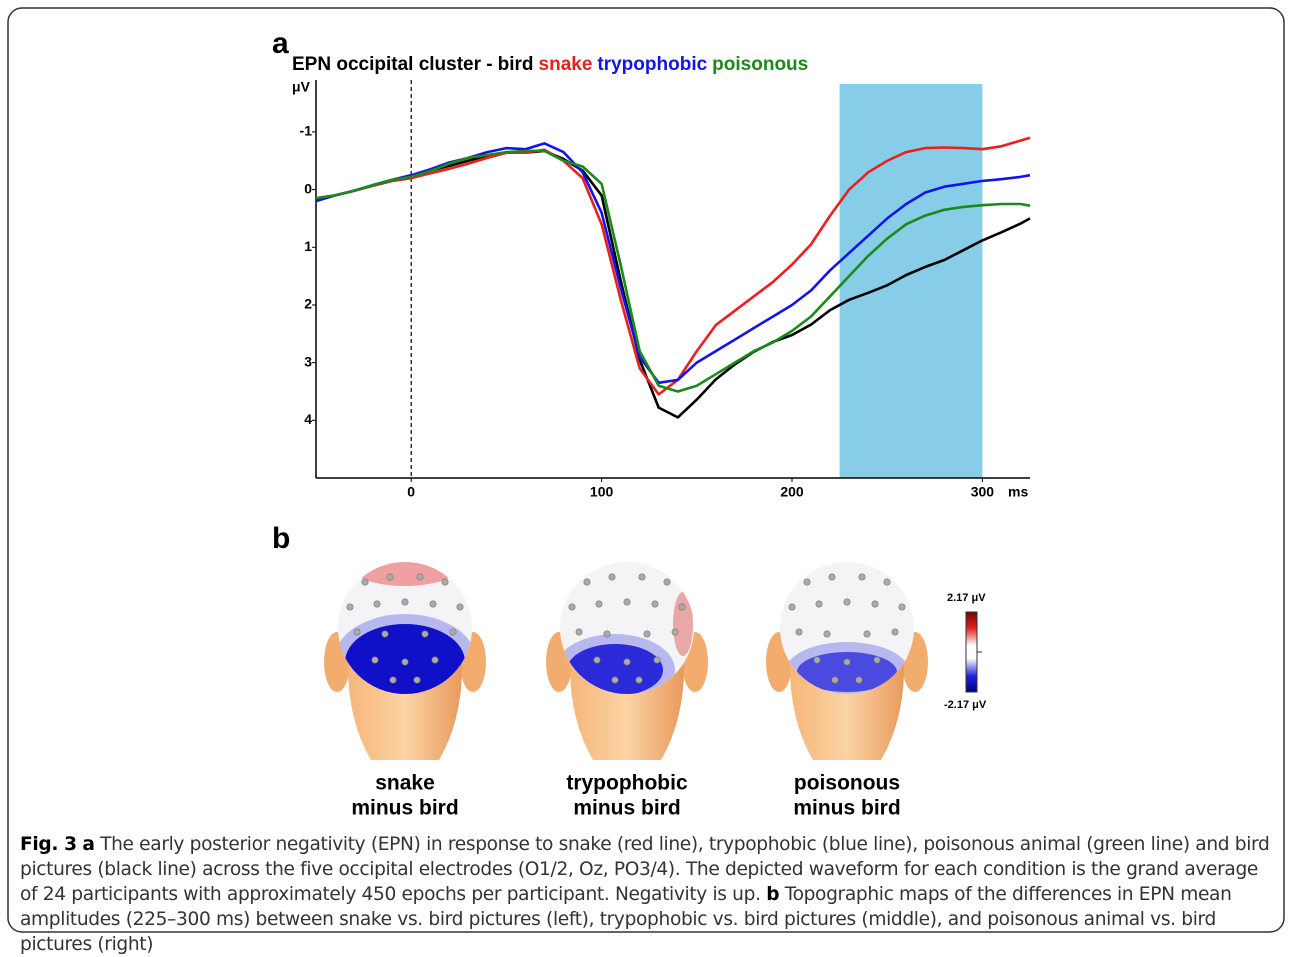  Describe the element at coordinates (516, 64) in the screenshot. I see `legend-entry: bird` at that location.